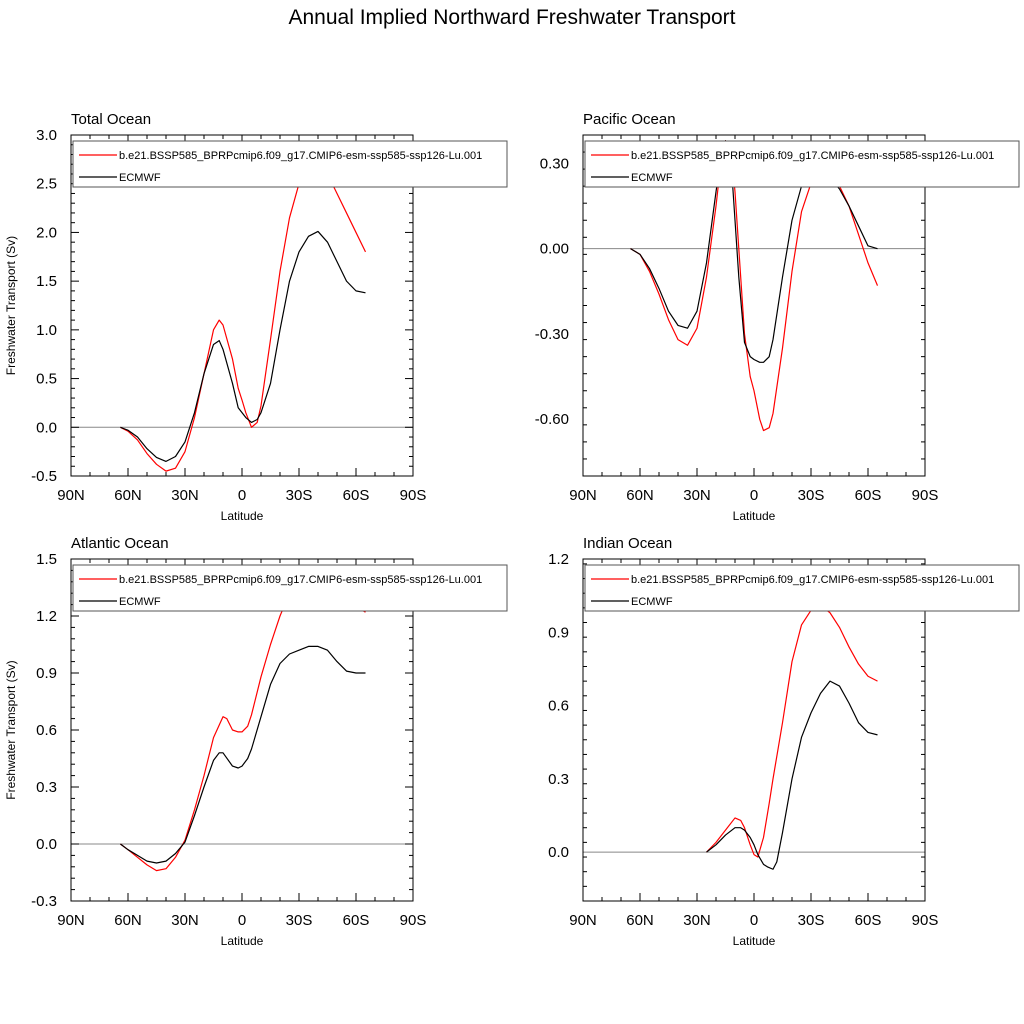 The height and width of the screenshot is (1024, 1024). Describe the element at coordinates (629, 119) in the screenshot. I see `panel-title: Pacific Ocean` at that location.